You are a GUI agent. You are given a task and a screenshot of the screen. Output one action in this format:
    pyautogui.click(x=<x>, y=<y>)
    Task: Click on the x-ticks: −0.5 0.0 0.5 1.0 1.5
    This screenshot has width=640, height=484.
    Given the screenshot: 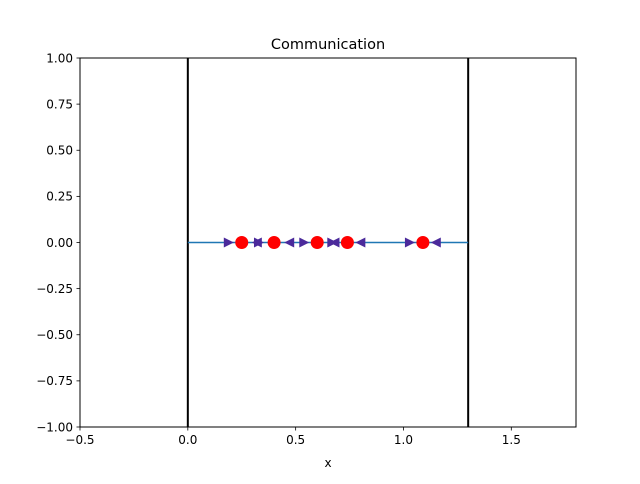 What is the action you would take?
    pyautogui.click(x=293, y=437)
    